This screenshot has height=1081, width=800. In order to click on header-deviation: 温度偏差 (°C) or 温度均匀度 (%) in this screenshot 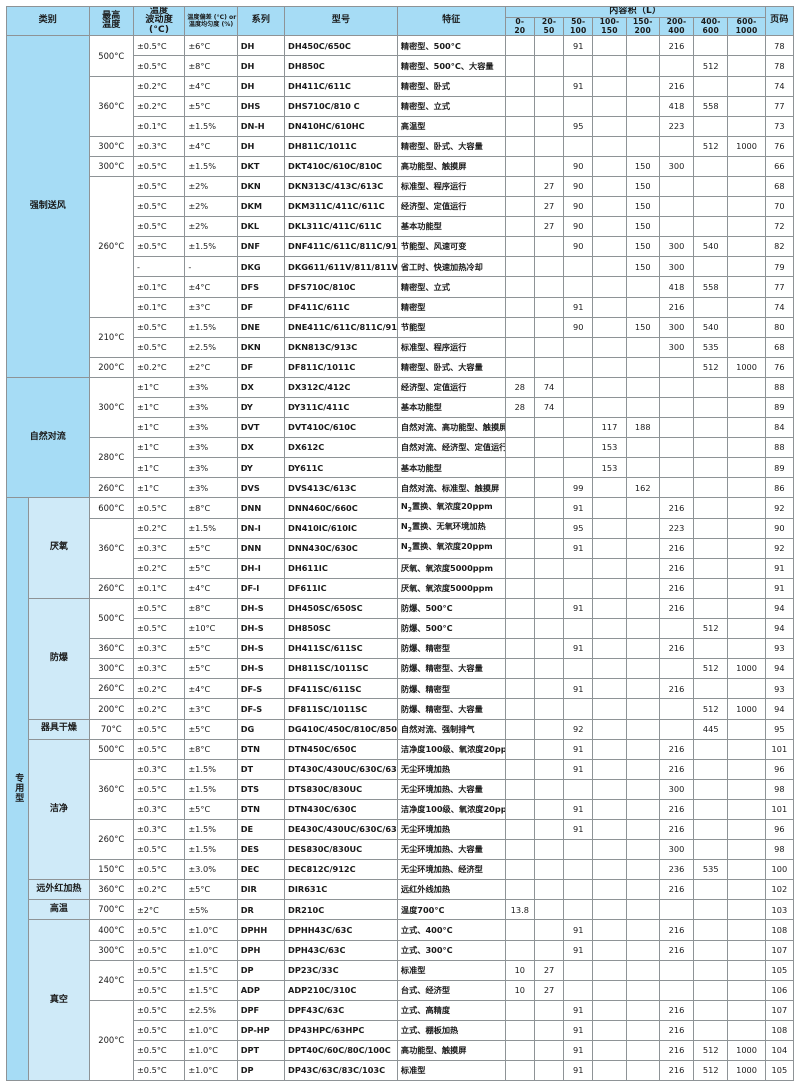, I will do `click(211, 21)`.